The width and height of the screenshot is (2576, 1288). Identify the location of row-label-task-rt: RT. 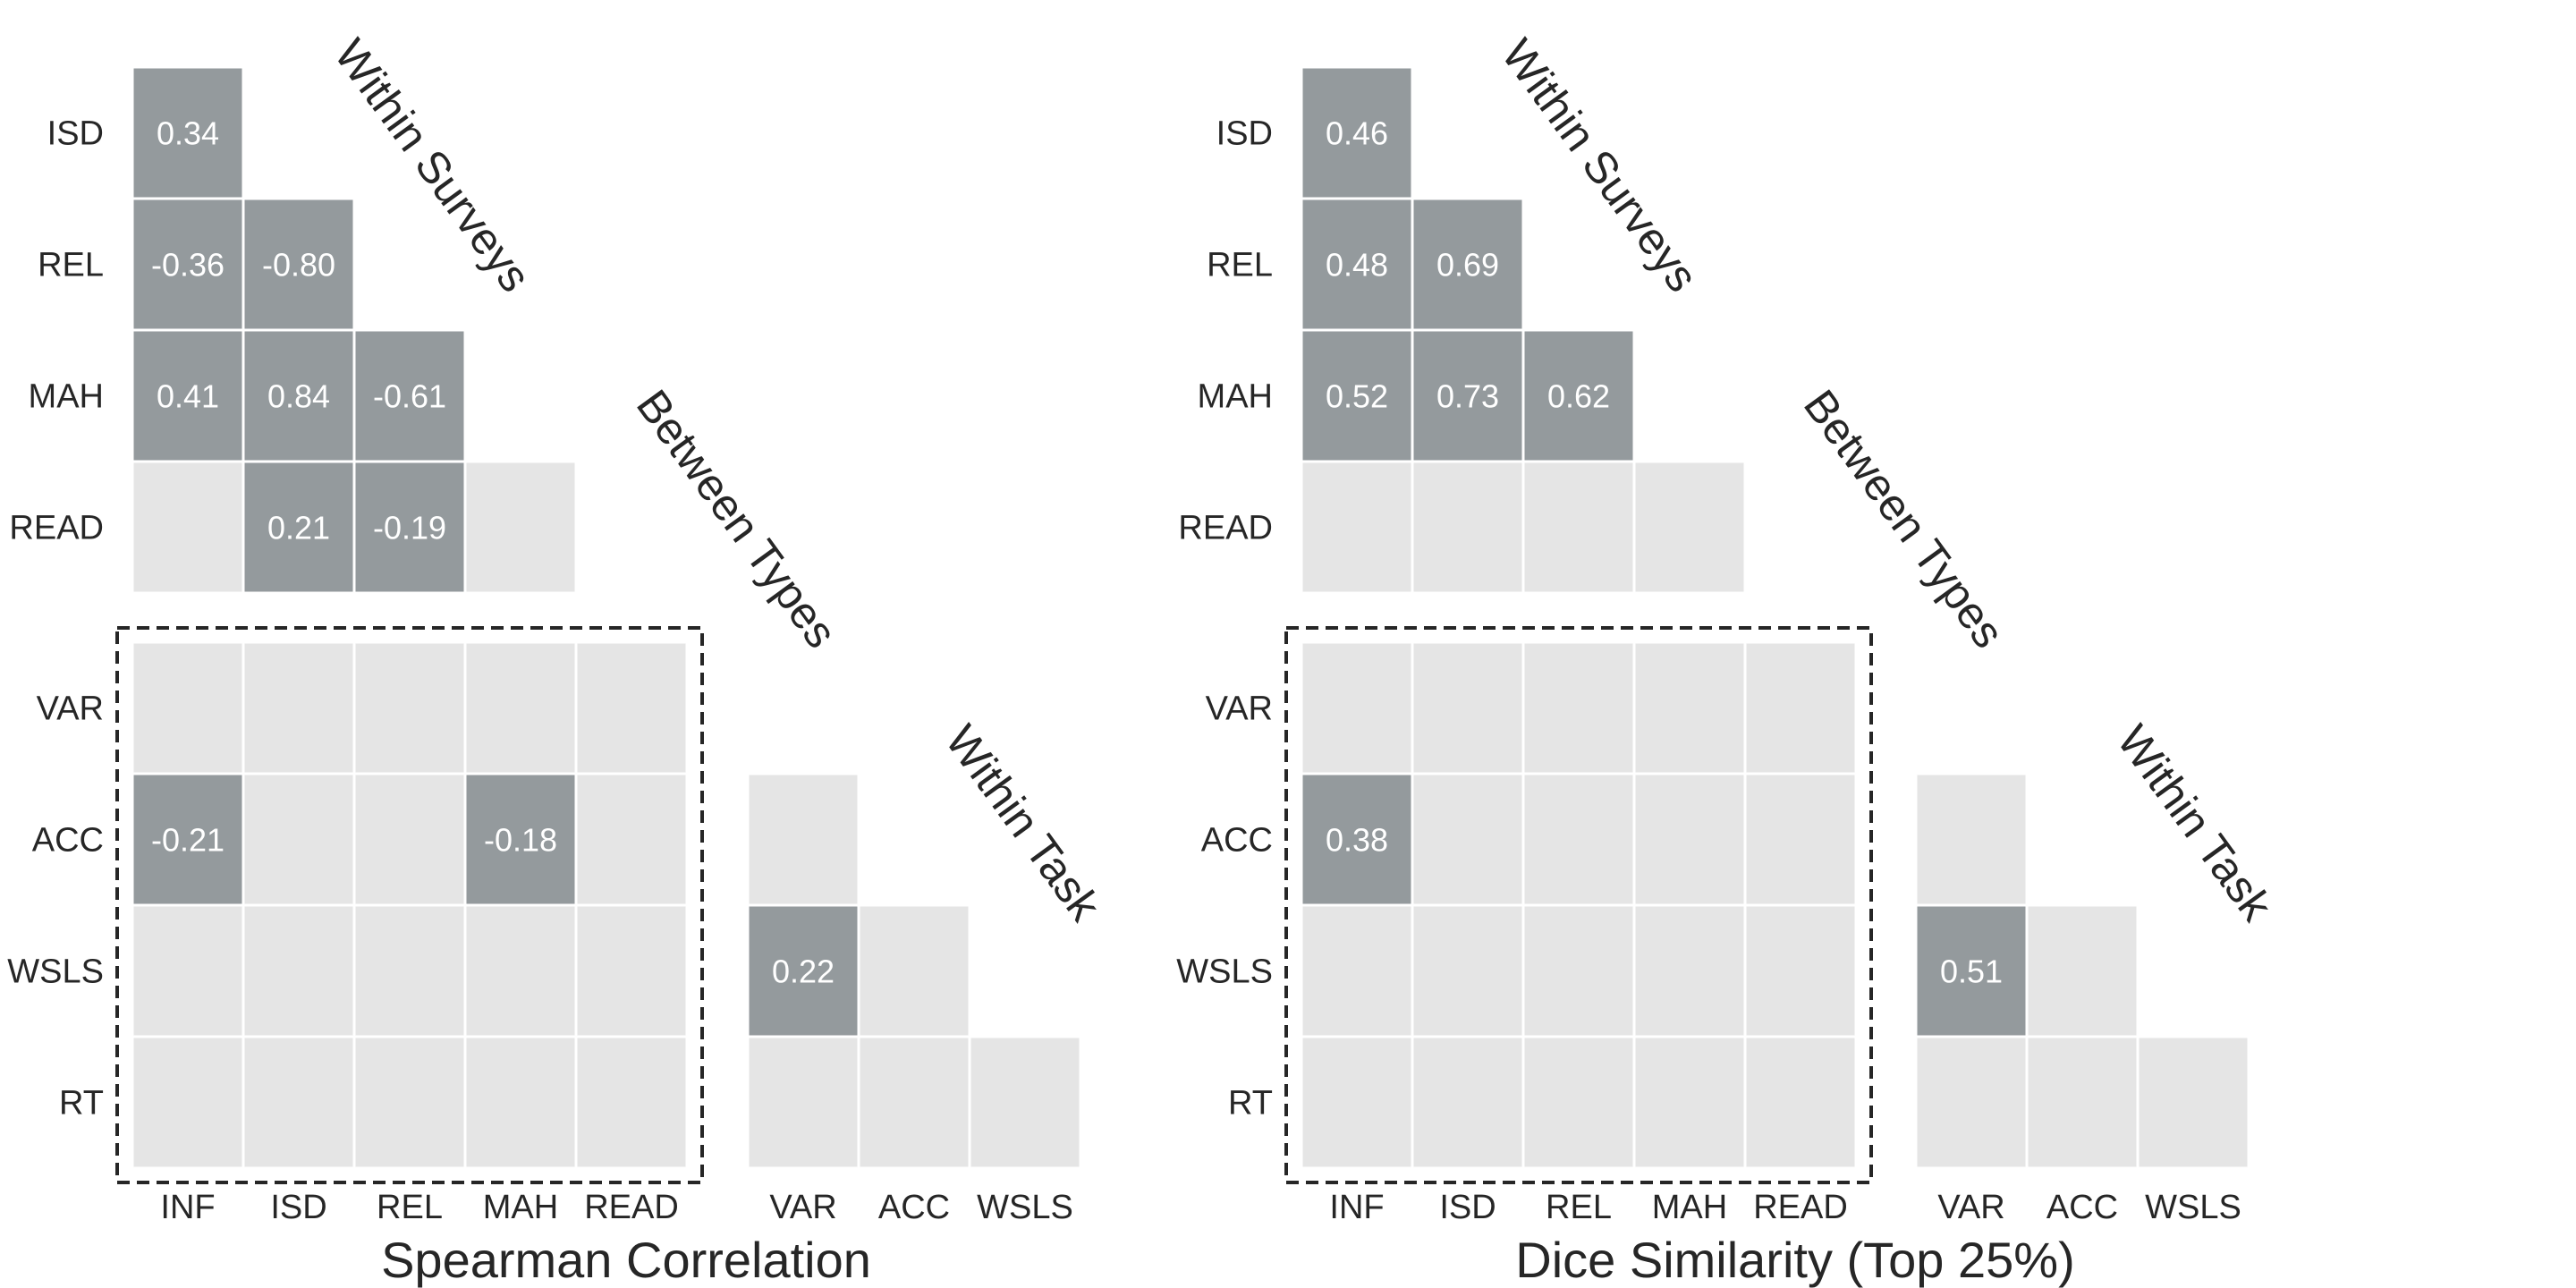
(81, 1104).